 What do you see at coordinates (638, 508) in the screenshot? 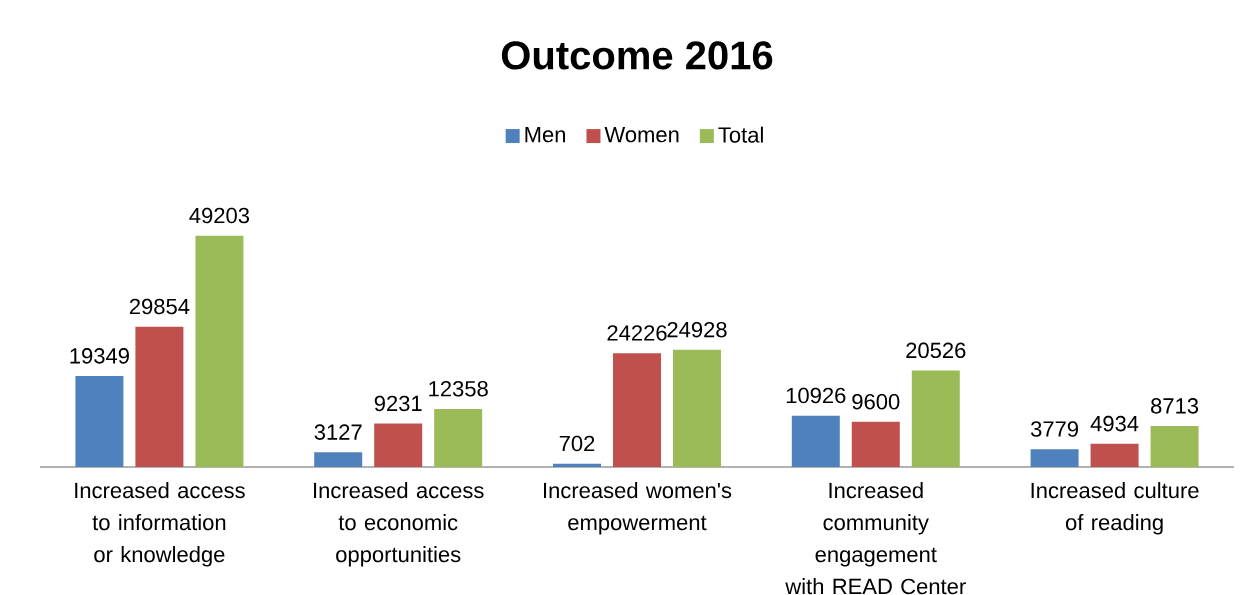
I see `x-tick-label: Increased women's empowerment` at bounding box center [638, 508].